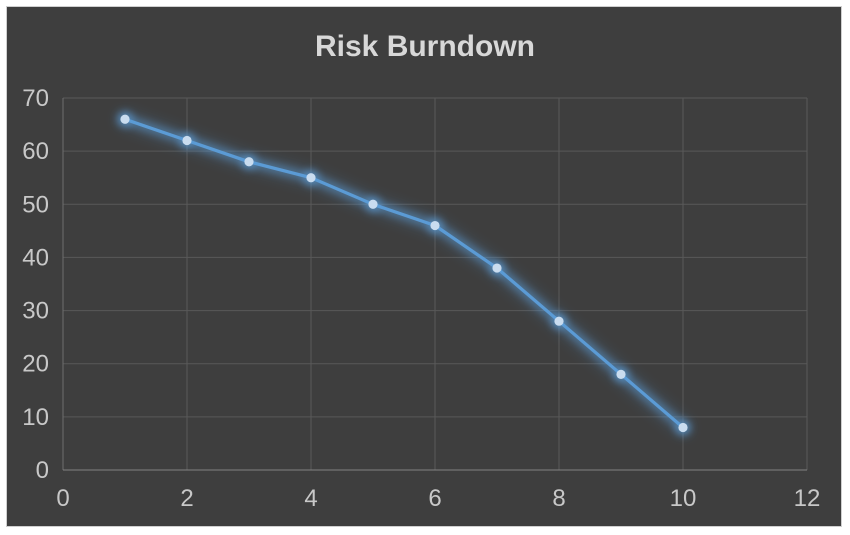 The width and height of the screenshot is (850, 535). Describe the element at coordinates (424, 46) in the screenshot. I see `chart-title: Risk Burndown` at that location.